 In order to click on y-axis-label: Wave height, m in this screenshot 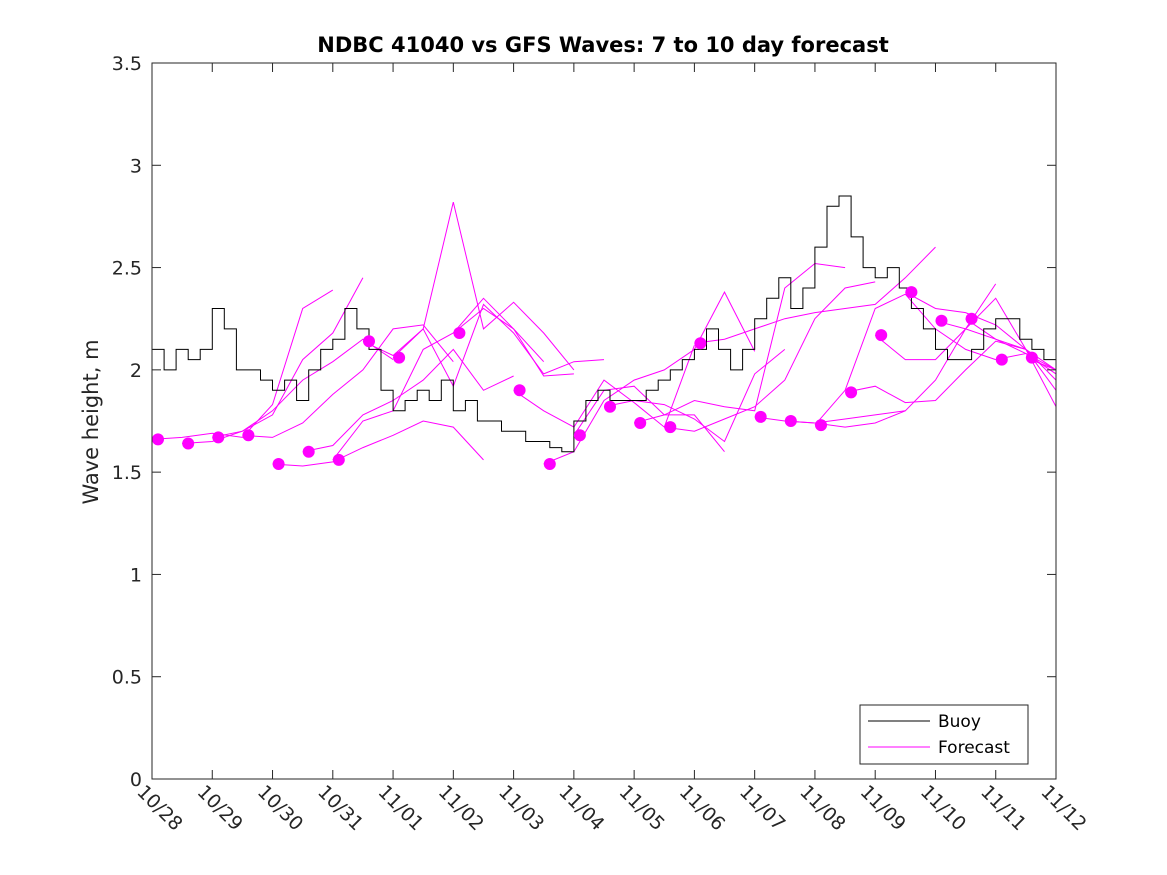, I will do `click(91, 421)`.